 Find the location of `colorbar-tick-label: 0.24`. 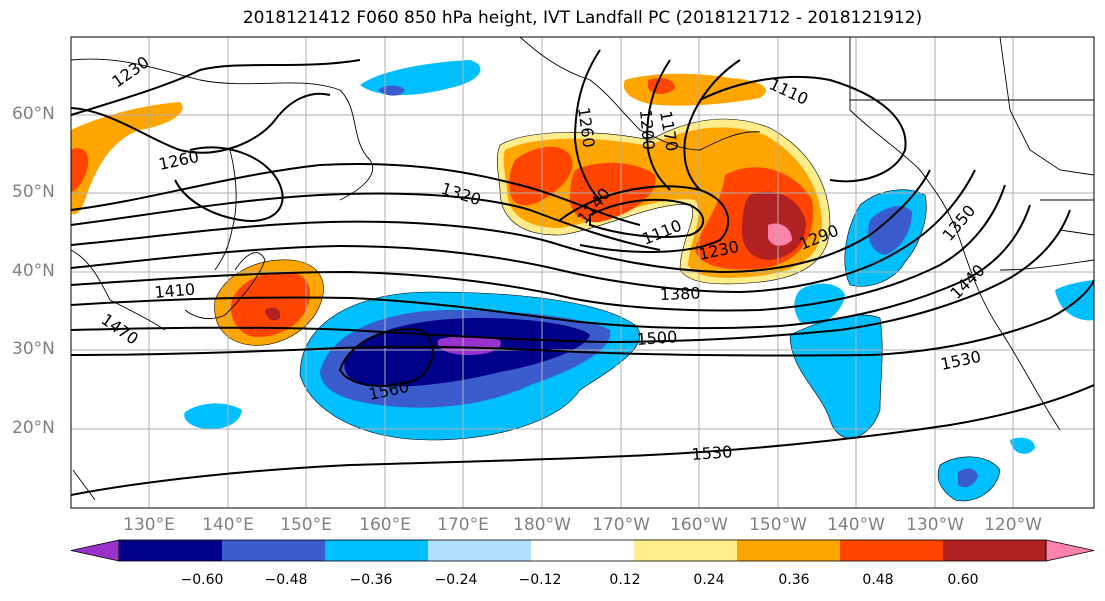

colorbar-tick-label: 0.24 is located at coordinates (709, 580).